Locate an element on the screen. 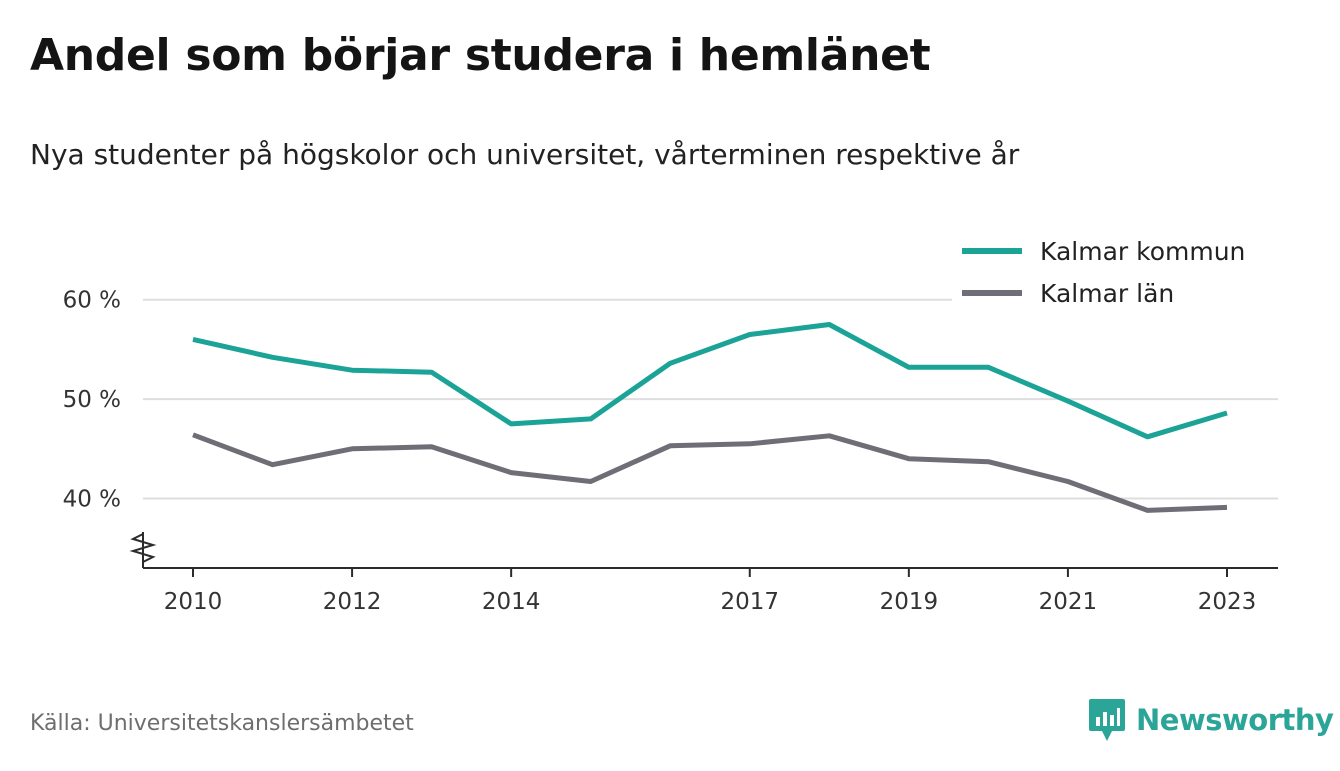 The height and width of the screenshot is (771, 1340). x-tick-label: 2017 is located at coordinates (749, 602).